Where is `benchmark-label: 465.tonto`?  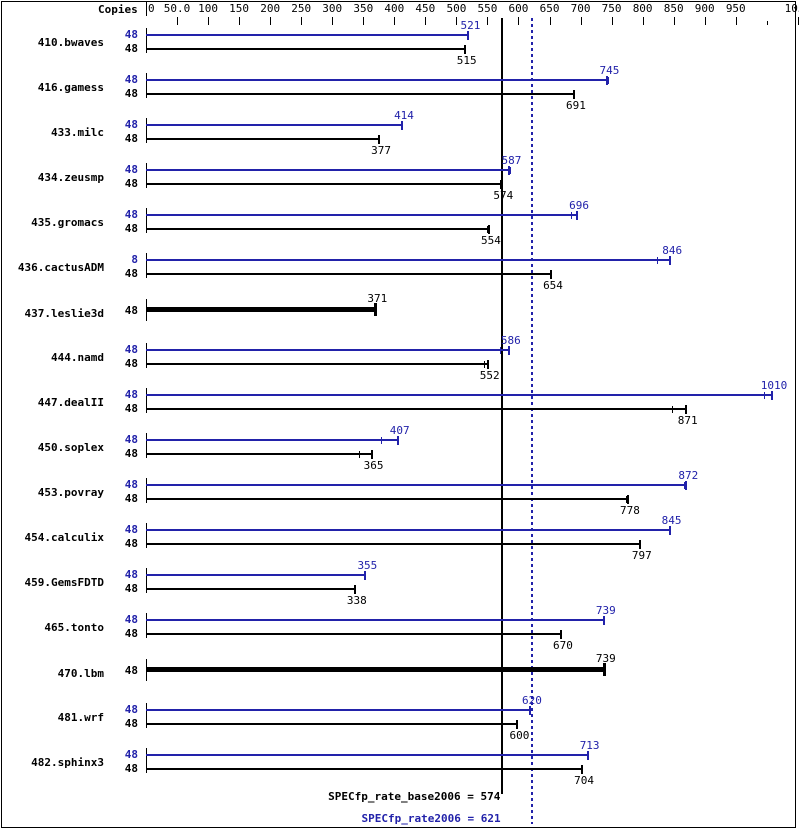
benchmark-label: 465.tonto is located at coordinates (74, 627).